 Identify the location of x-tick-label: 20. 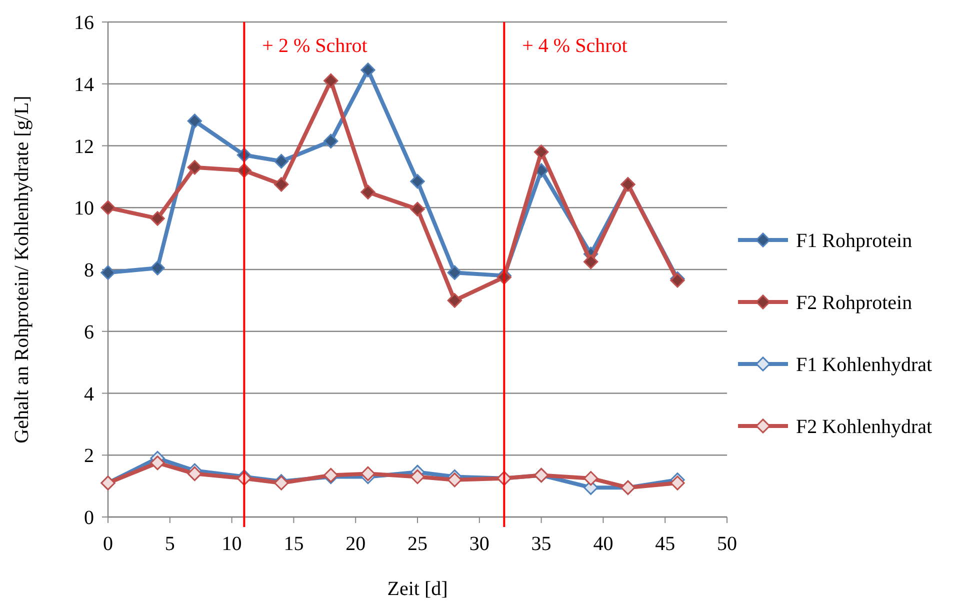
(356, 544).